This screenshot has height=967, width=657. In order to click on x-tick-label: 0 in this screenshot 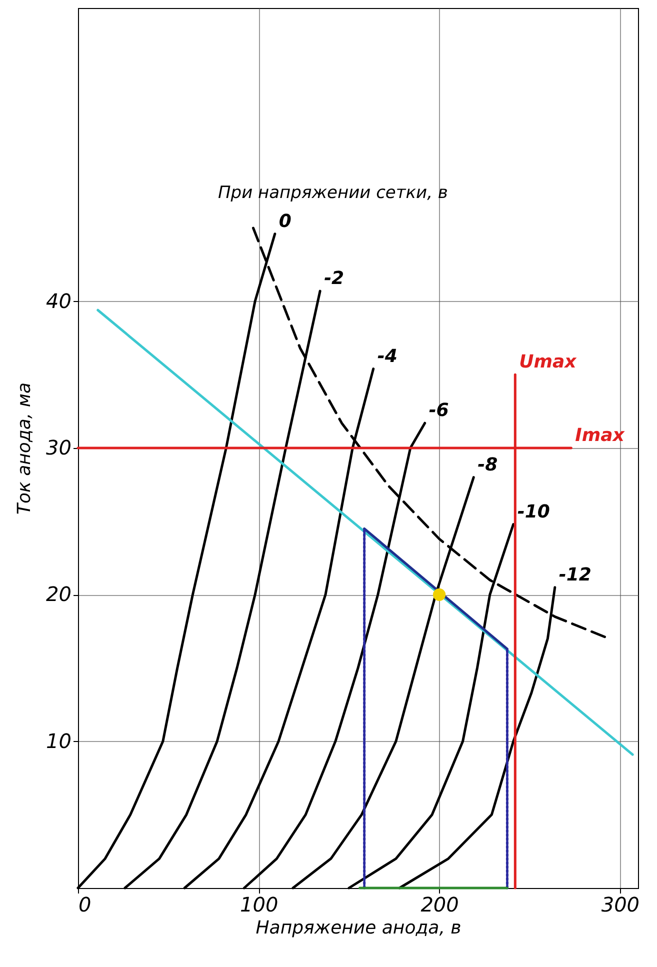, I will do `click(85, 904)`.